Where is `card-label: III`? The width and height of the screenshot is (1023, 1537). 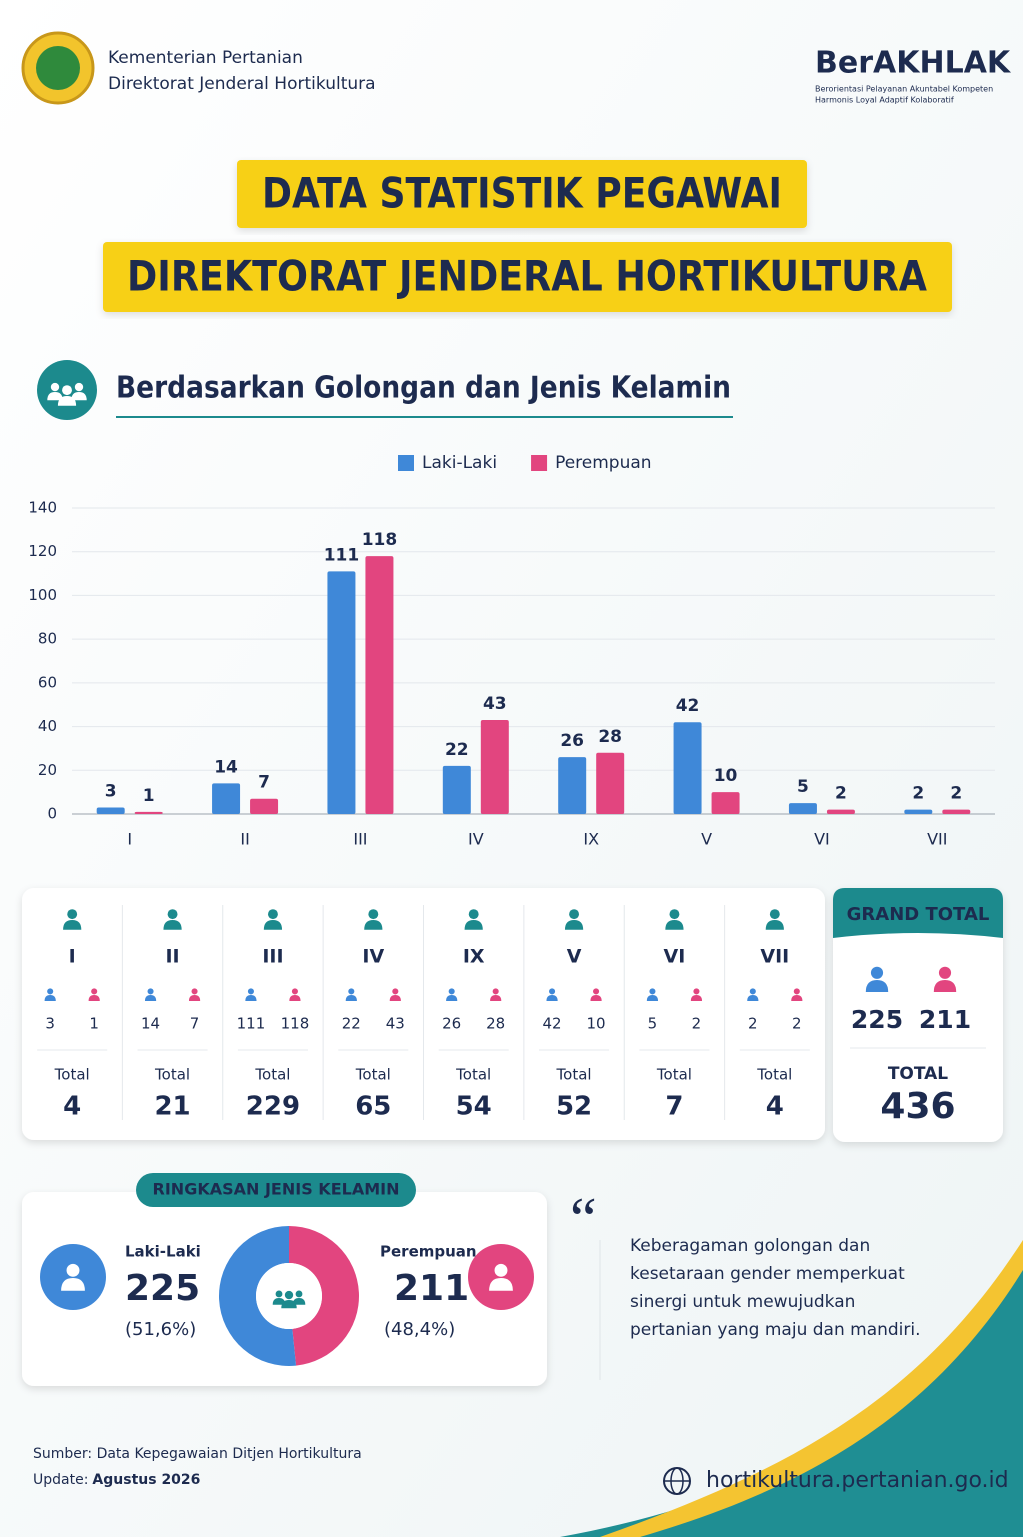 card-label: III is located at coordinates (272, 957).